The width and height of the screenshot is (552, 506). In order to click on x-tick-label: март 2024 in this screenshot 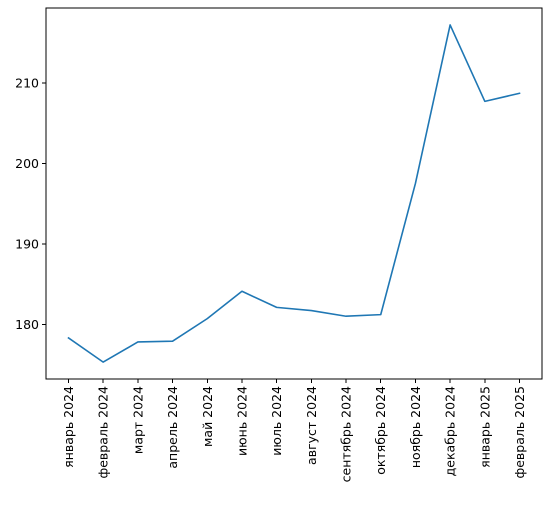, I will do `click(137, 420)`.